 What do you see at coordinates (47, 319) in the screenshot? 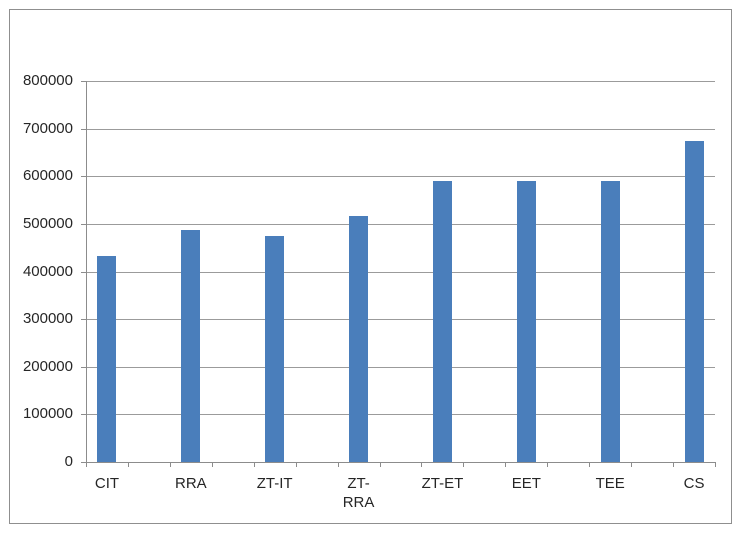
I see `y-axis-label: 300000` at bounding box center [47, 319].